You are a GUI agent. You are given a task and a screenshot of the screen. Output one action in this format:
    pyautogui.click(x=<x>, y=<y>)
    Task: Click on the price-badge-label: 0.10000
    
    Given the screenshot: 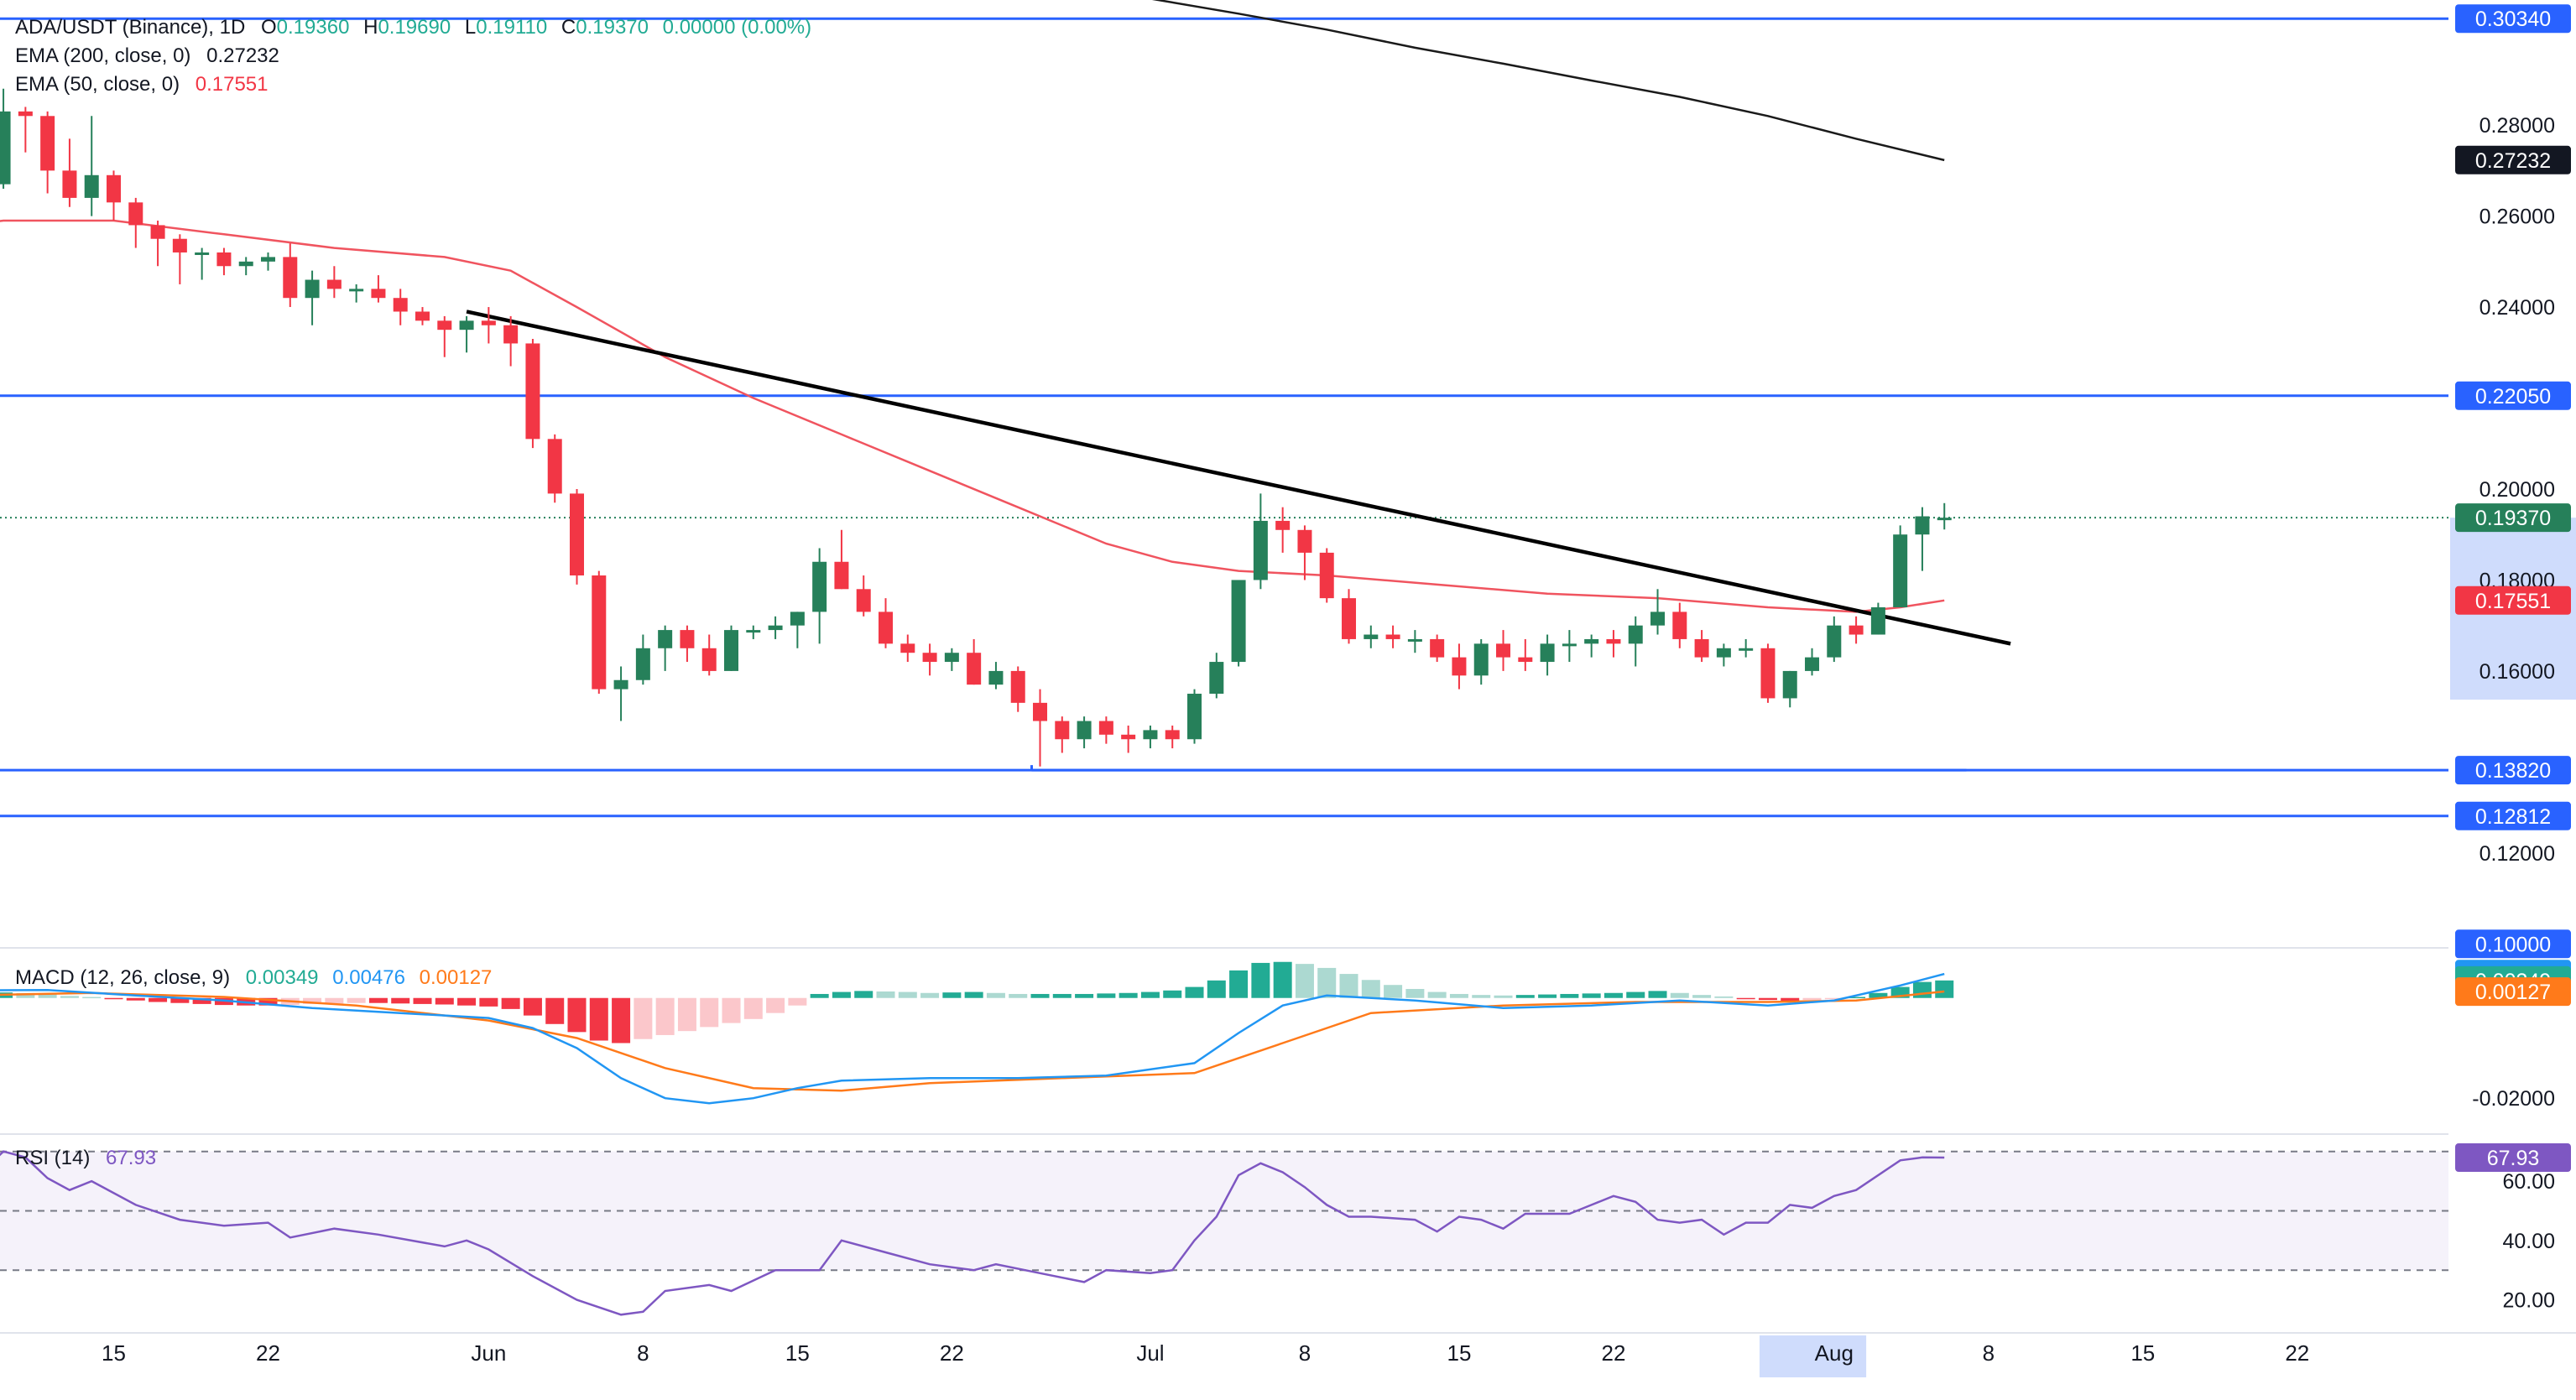 What is the action you would take?
    pyautogui.click(x=2513, y=945)
    